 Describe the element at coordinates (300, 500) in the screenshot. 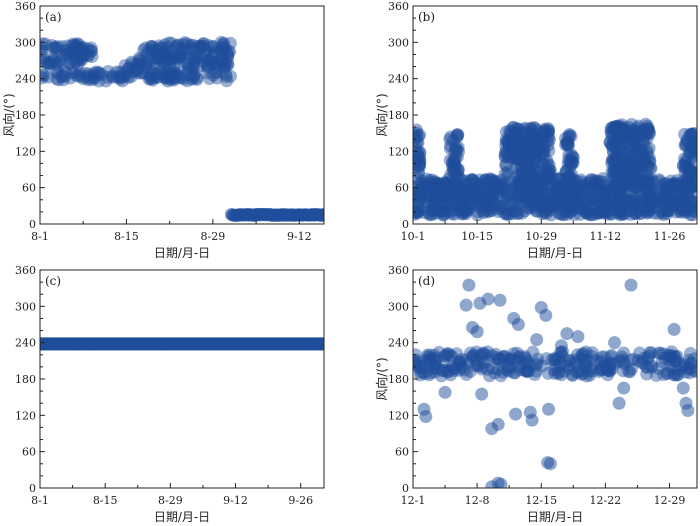

I see `x-tick-label: 9-26` at that location.